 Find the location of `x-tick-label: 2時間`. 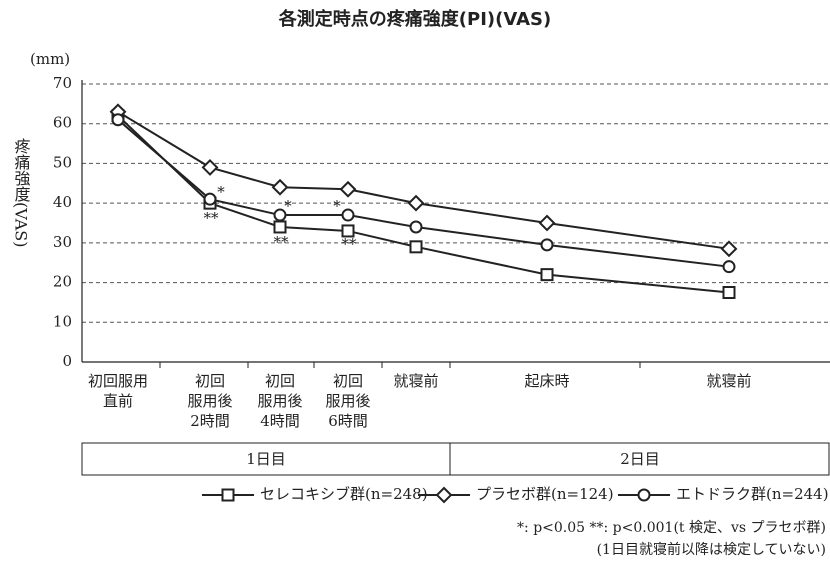

x-tick-label: 2時間 is located at coordinates (210, 421).